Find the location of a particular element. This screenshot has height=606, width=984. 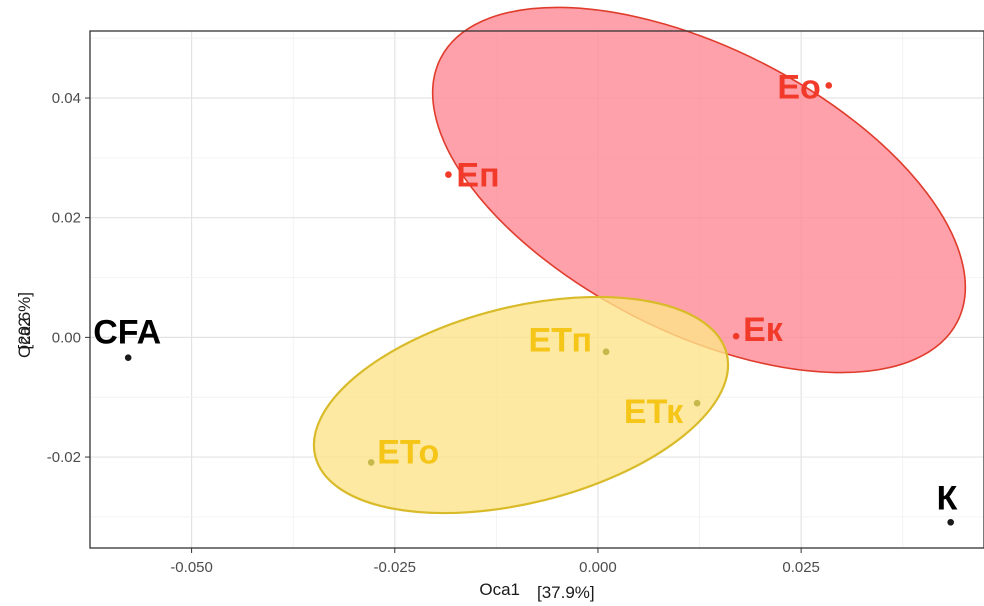

x-tick-label: 0.000 is located at coordinates (598, 567).